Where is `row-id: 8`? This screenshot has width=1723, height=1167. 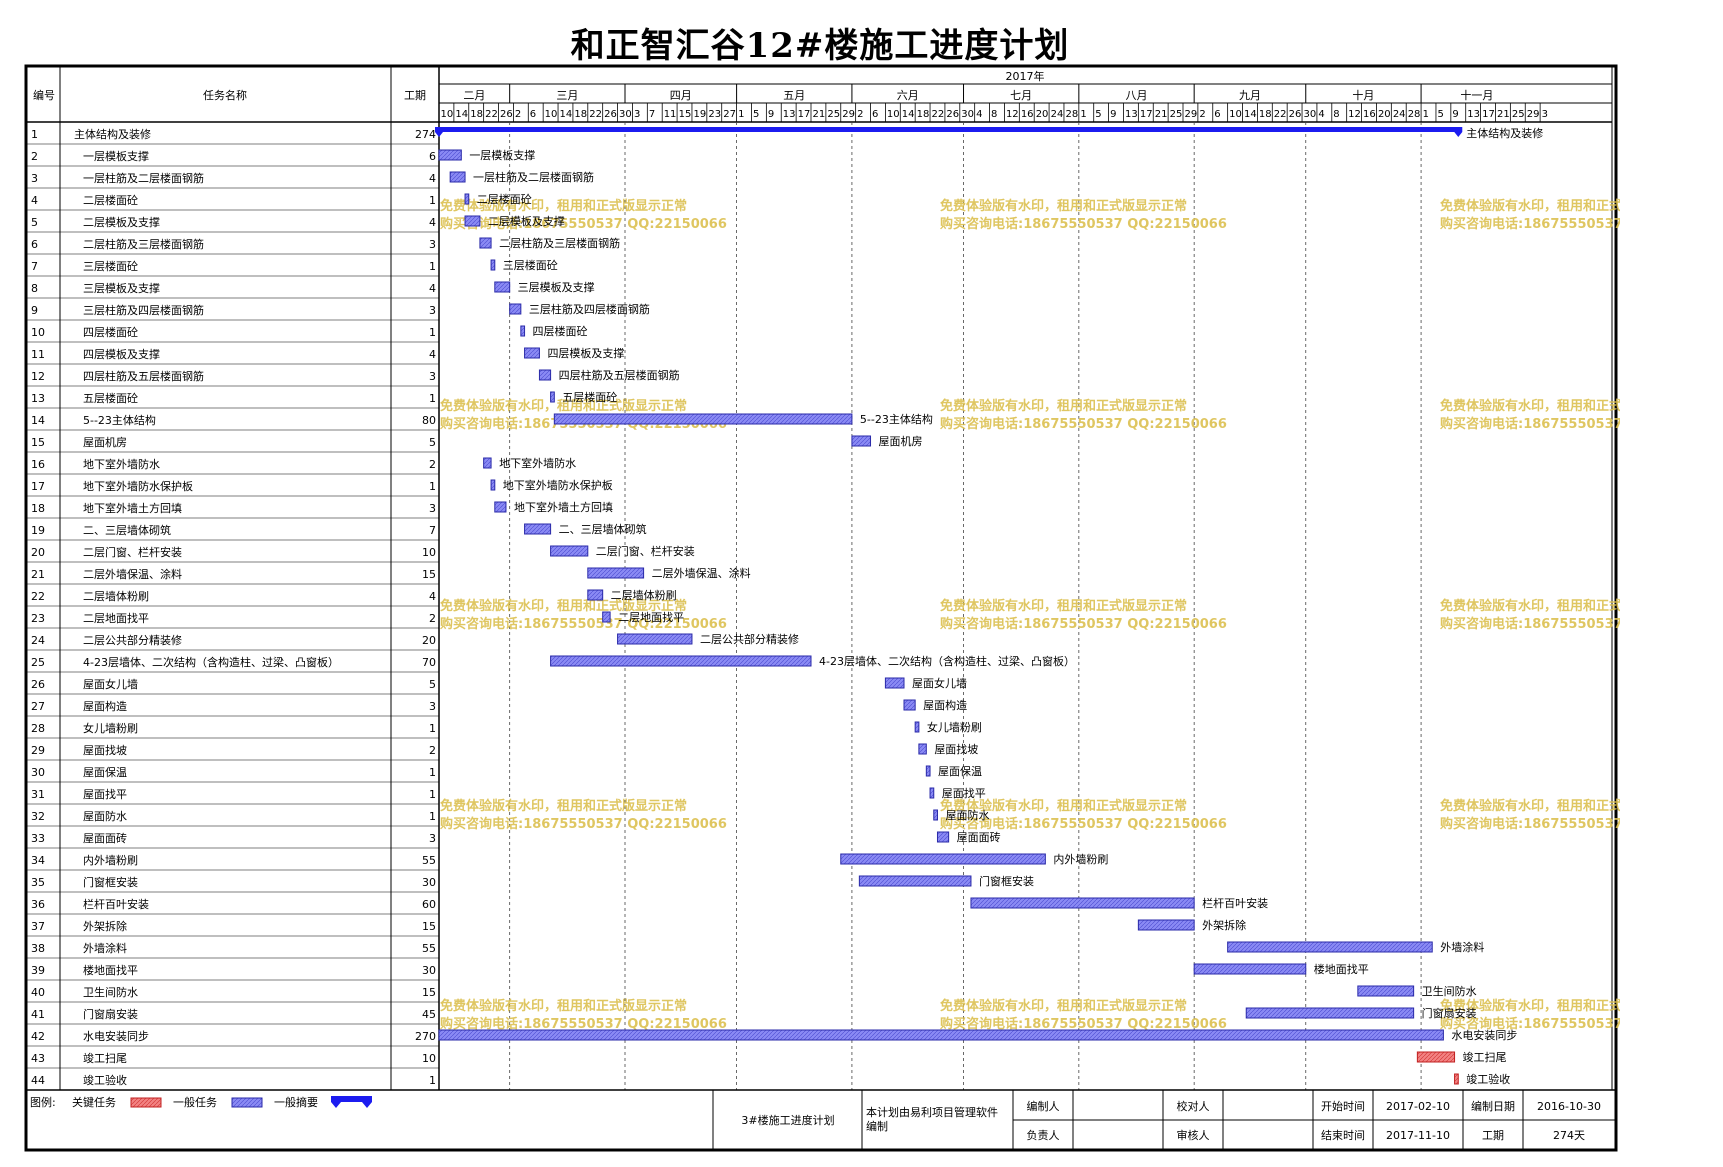
row-id: 8 is located at coordinates (34, 288).